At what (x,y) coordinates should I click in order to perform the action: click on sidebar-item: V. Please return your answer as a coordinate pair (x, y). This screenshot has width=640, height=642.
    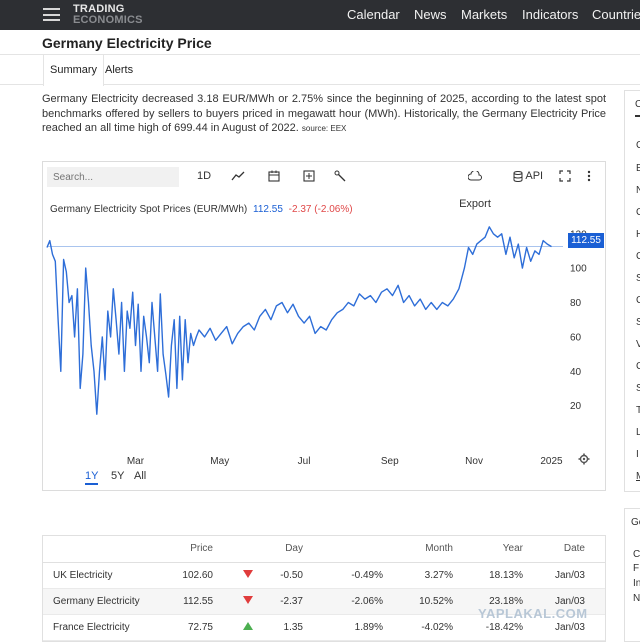
    Looking at the image, I should click on (638, 344).